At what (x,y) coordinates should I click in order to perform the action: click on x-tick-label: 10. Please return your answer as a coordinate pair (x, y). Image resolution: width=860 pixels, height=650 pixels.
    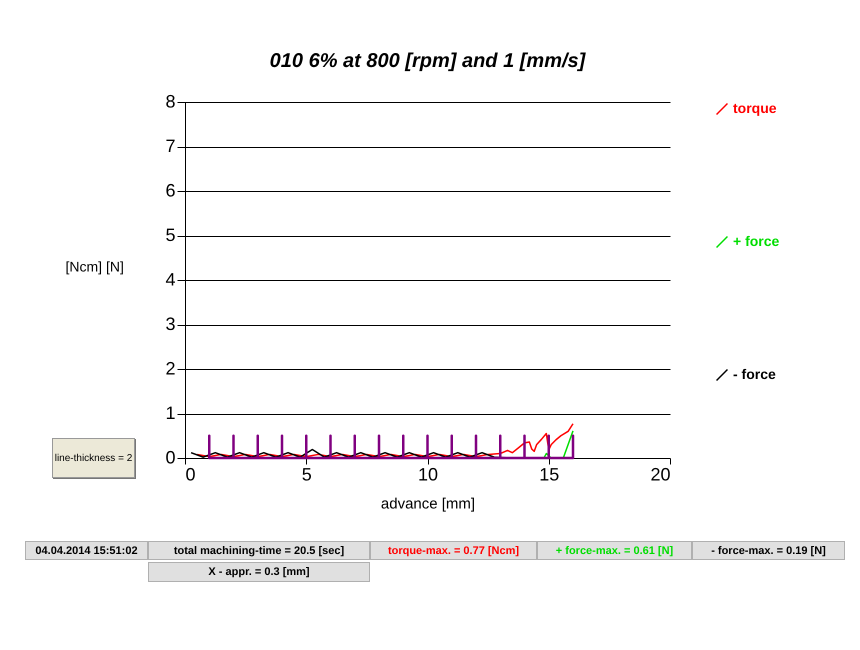
    Looking at the image, I should click on (428, 474).